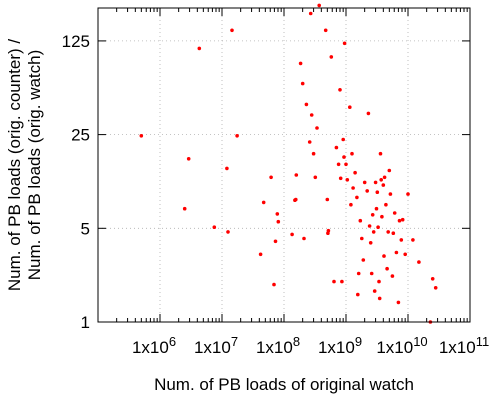 This screenshot has width=500, height=400. I want to click on x-tick-label: 1x10⁸, so click(278, 345).